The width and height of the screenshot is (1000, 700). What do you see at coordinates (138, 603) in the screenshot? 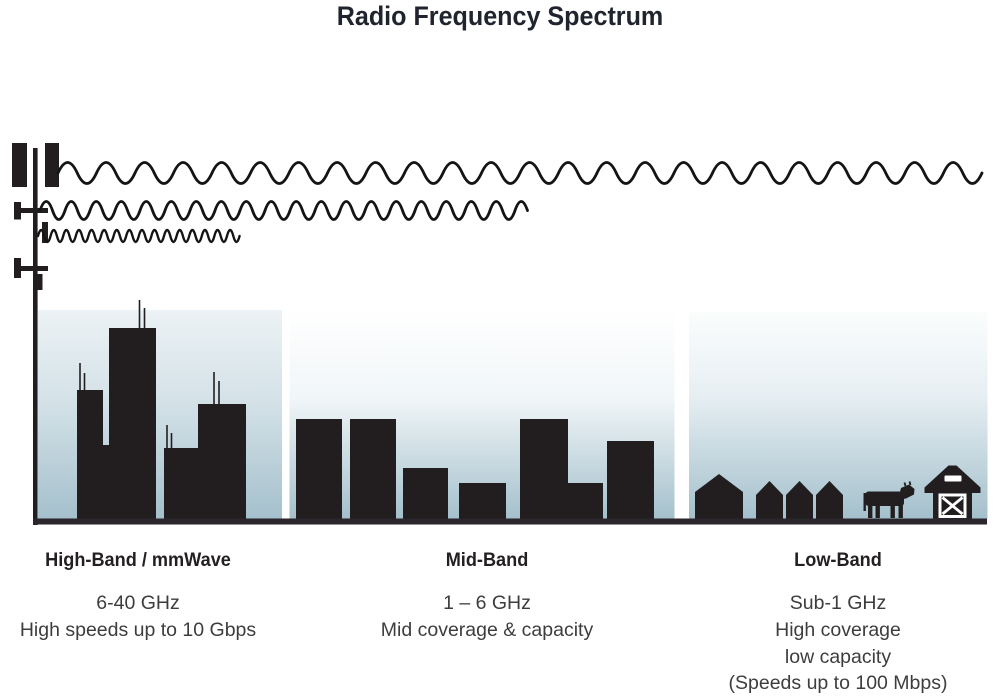
I see `high-band-frequency: 6-40 GHz` at bounding box center [138, 603].